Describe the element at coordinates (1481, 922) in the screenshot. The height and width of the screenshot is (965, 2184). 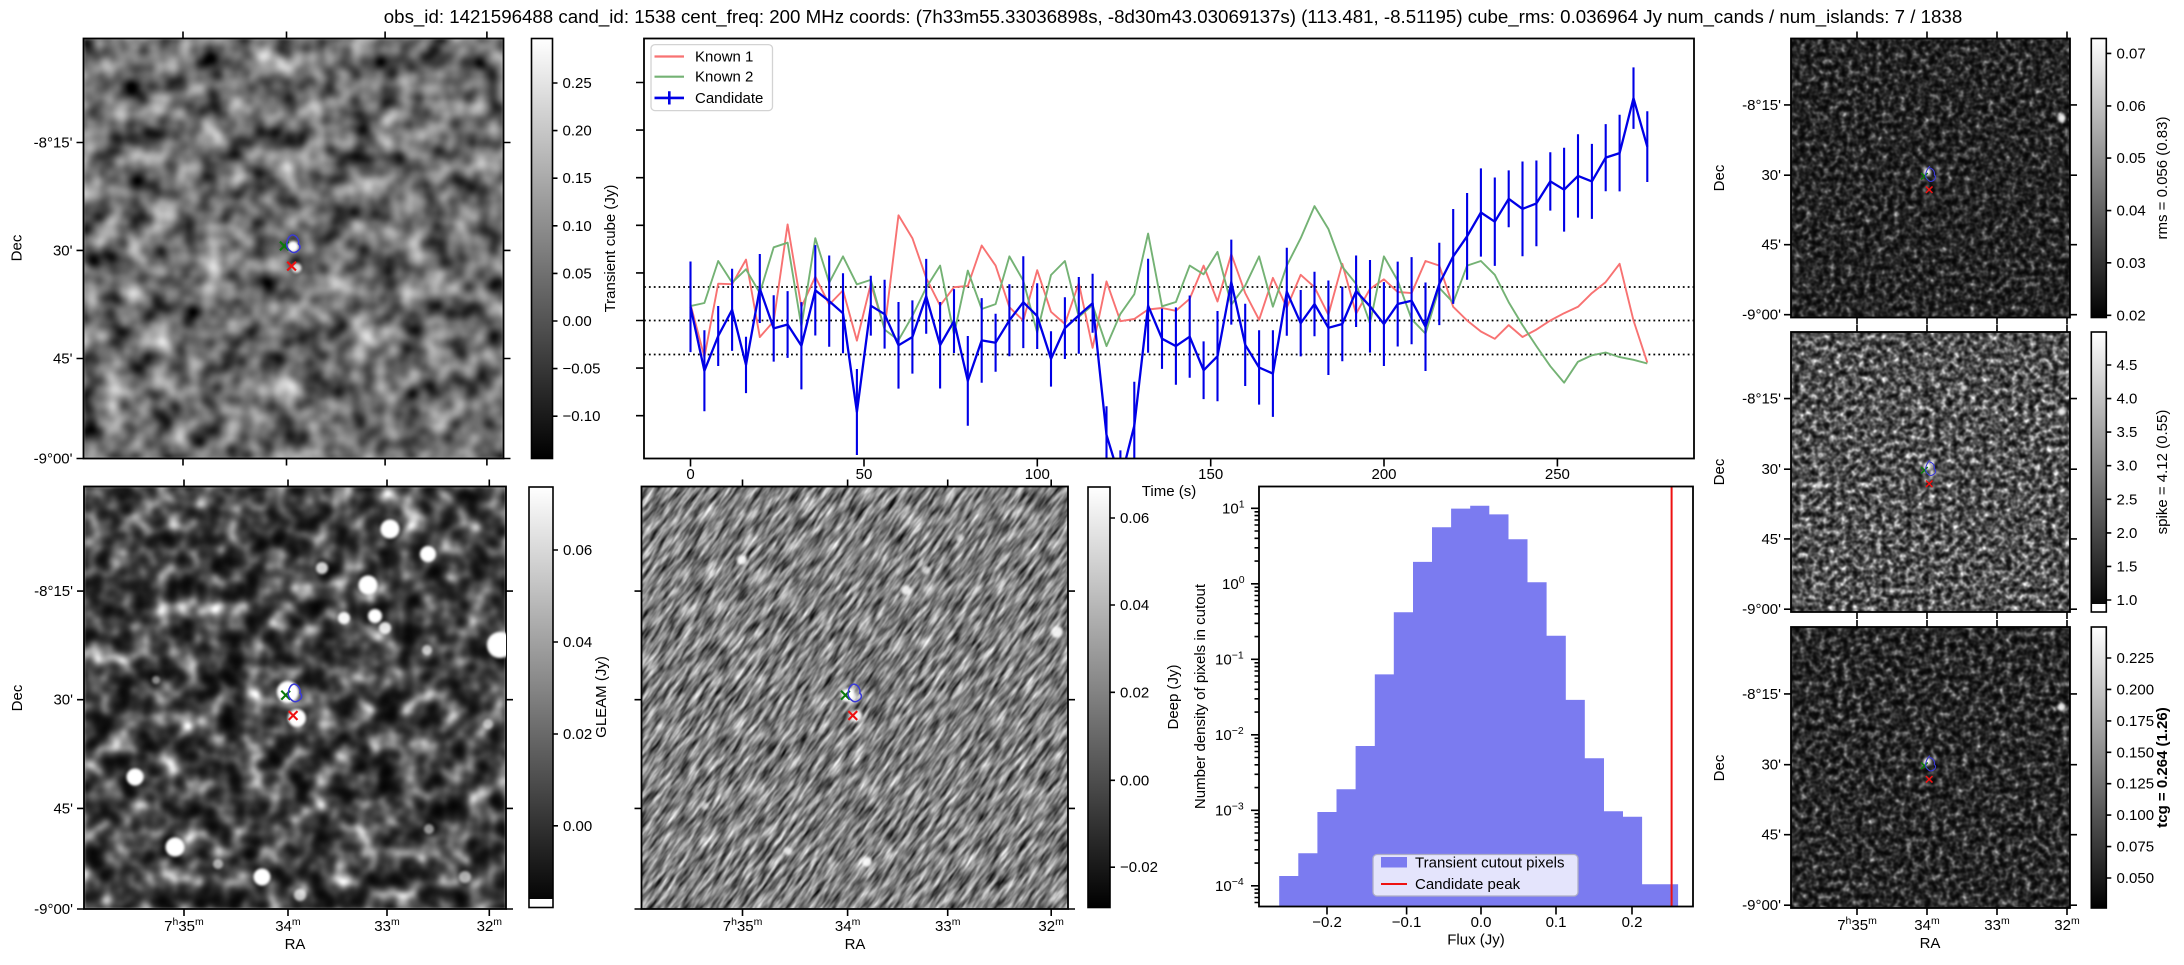
I see `svg-text: 0.0` at that location.